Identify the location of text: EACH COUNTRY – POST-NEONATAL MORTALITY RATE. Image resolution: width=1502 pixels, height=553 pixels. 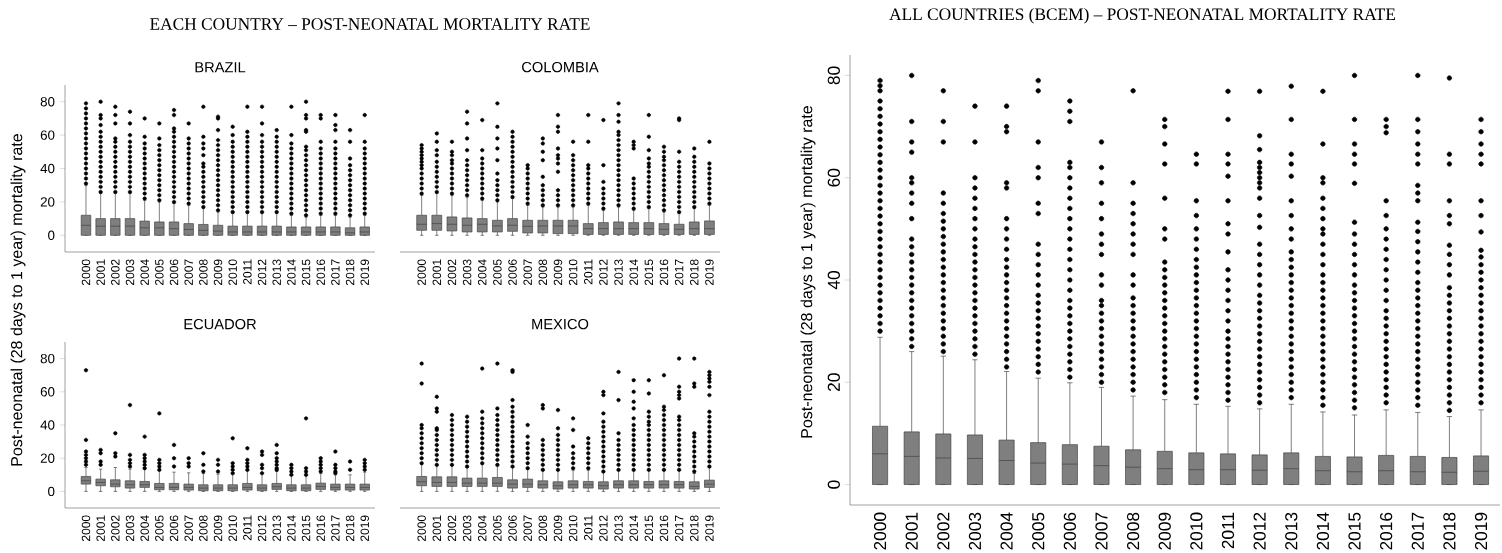
(370, 24).